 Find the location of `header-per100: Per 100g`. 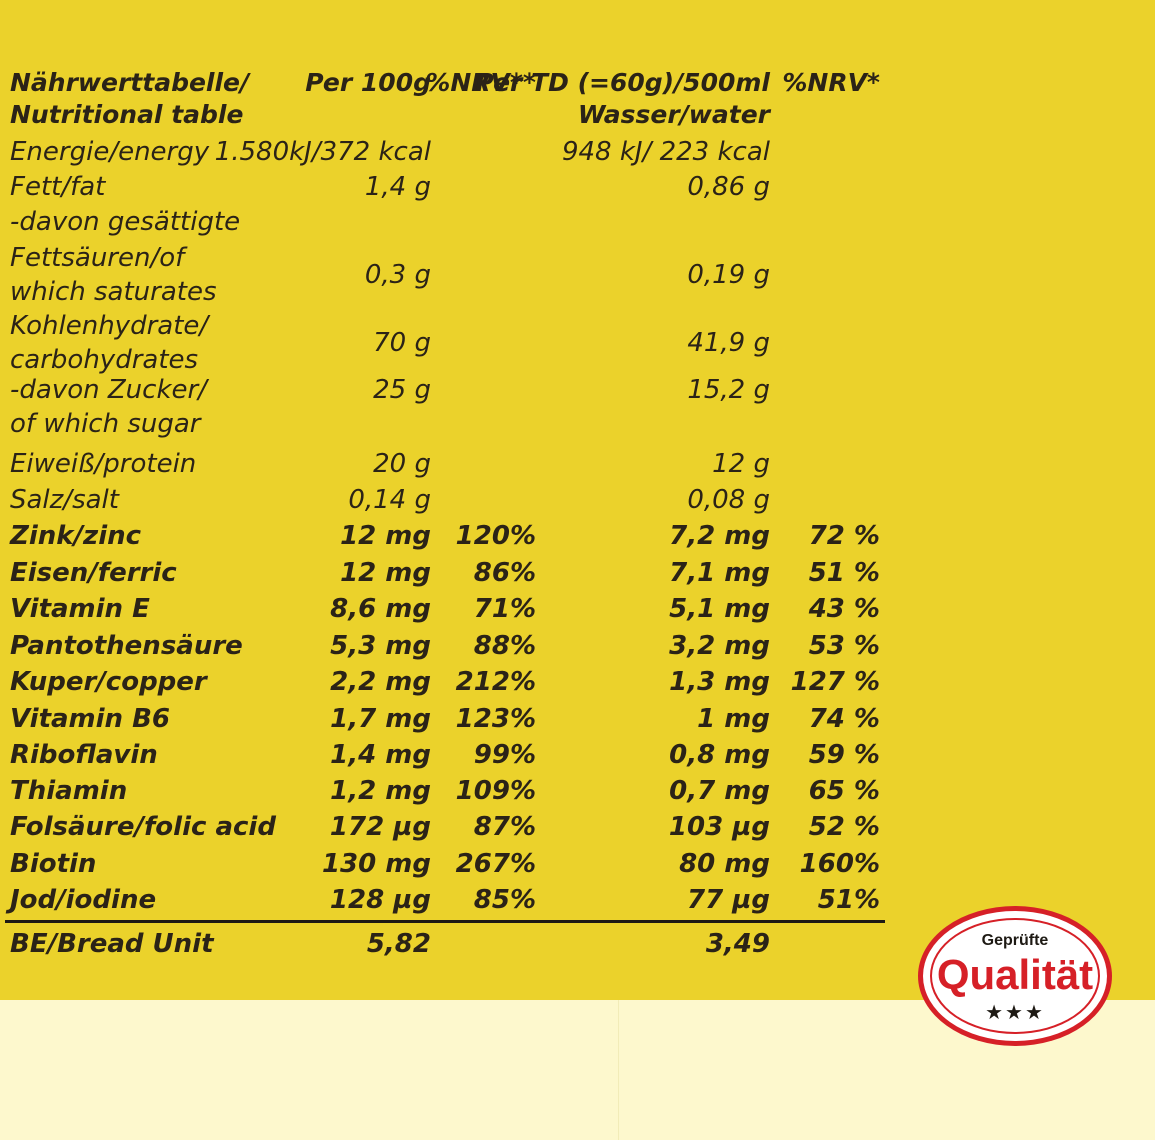

header-per100: Per 100g is located at coordinates (368, 82).